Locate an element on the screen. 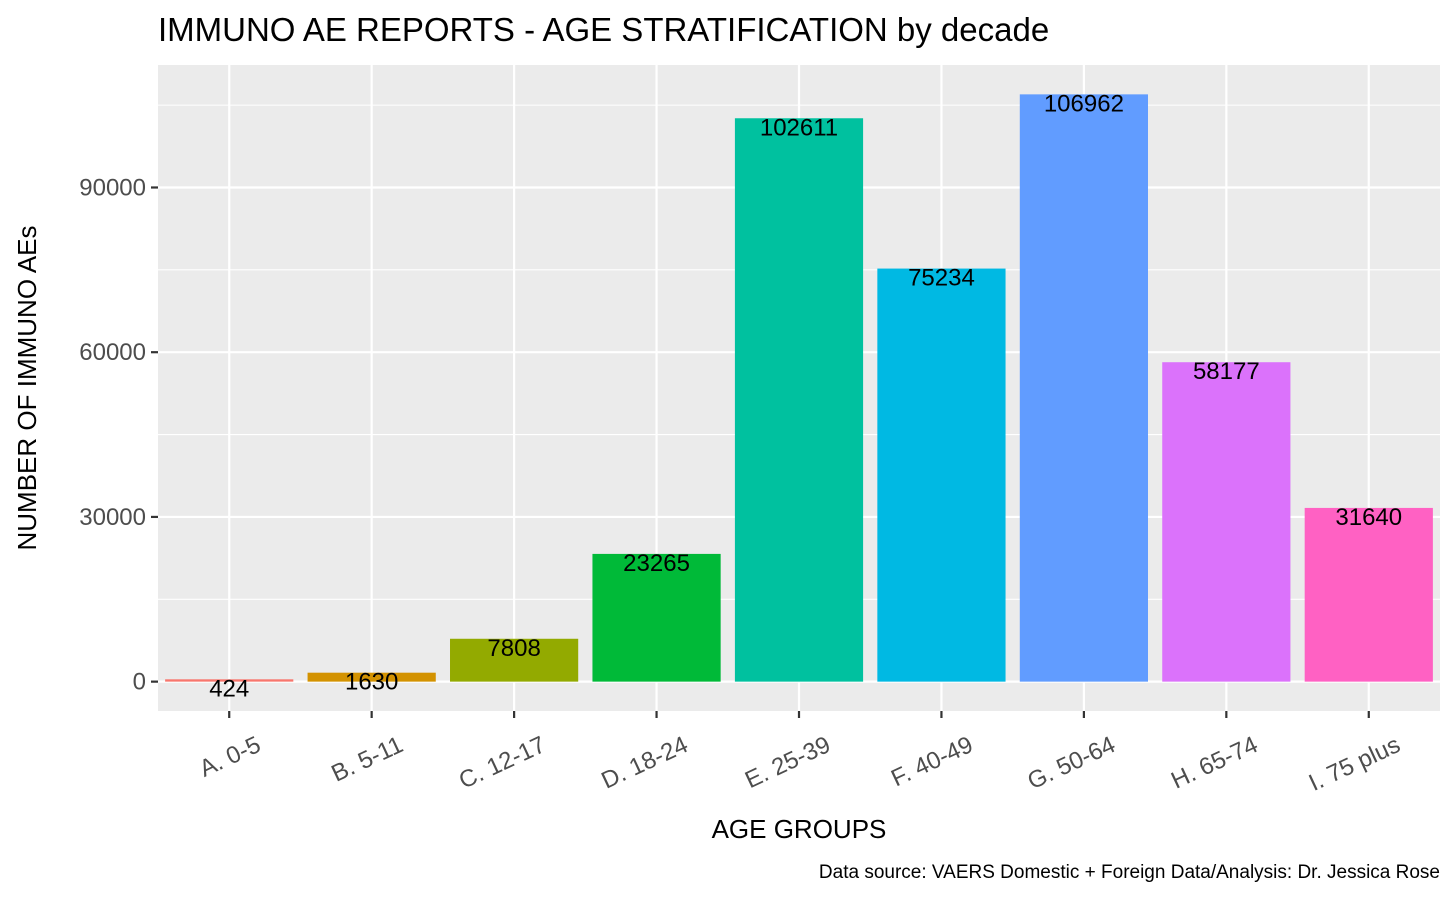  x-tick-label: A. 0-5 is located at coordinates (229, 757).